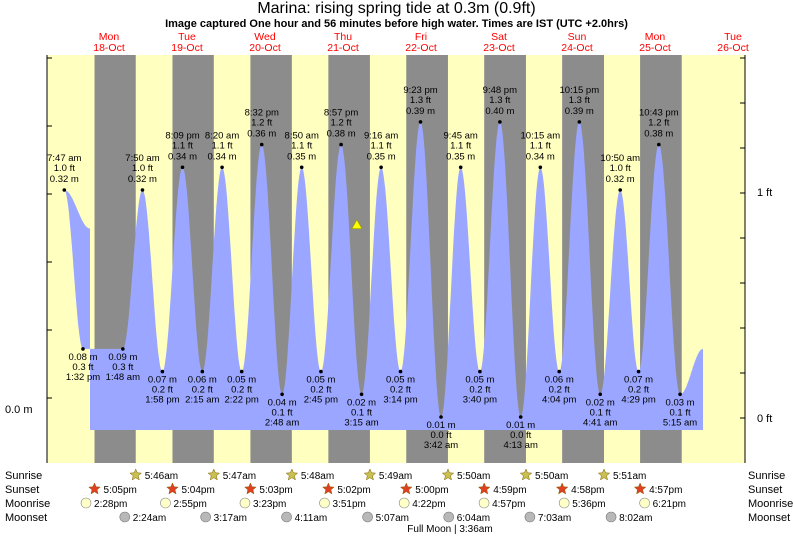  I want to click on tide-time: 4:04 pm, so click(559, 400).